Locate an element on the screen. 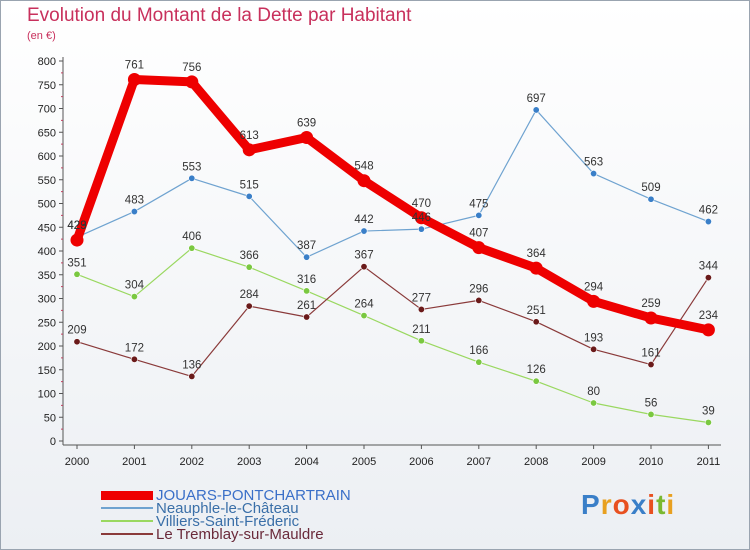 This screenshot has width=750, height=550. data-label: 296 is located at coordinates (478, 289).